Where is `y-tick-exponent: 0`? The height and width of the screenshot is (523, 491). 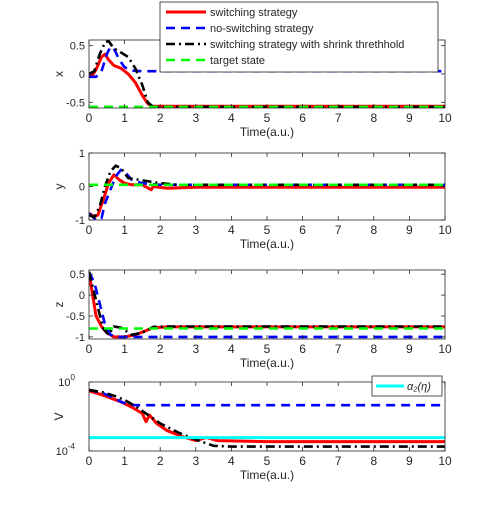
y-tick-exponent: 0 is located at coordinates (73, 377).